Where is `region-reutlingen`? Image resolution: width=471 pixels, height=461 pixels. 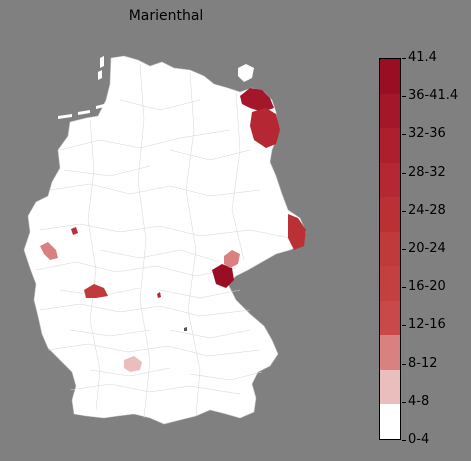
region-reutlingen is located at coordinates (133, 364).